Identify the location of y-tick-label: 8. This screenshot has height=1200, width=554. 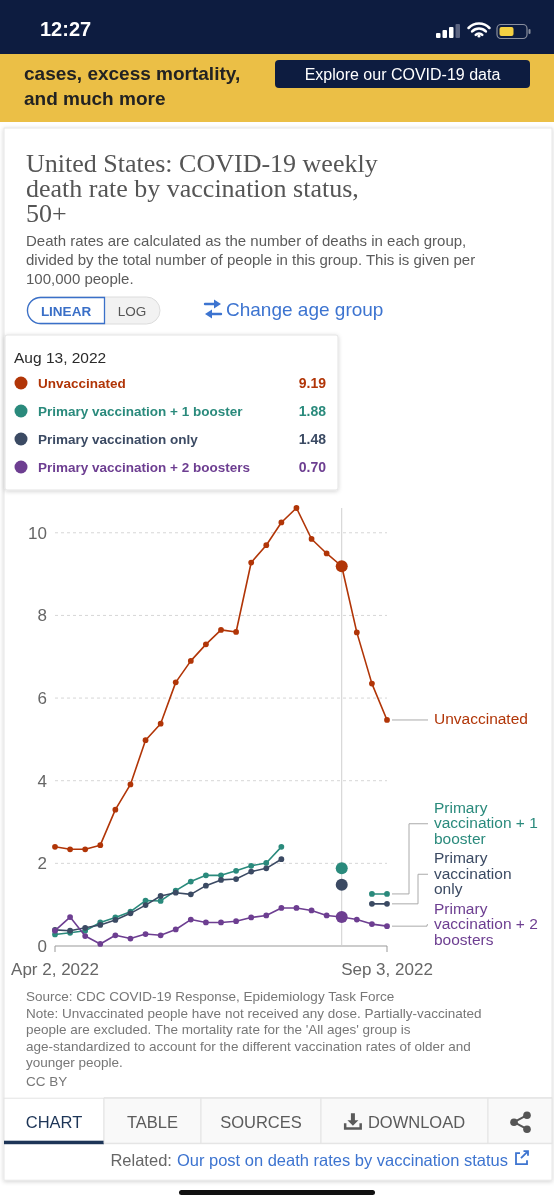
(42, 616).